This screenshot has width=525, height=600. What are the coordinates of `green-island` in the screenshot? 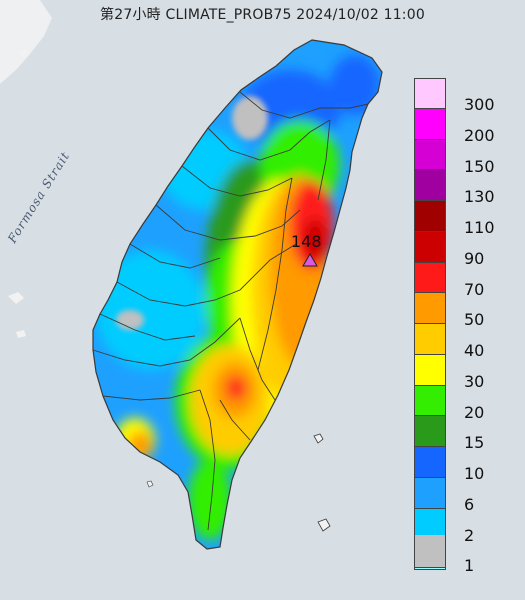 It's located at (318, 438).